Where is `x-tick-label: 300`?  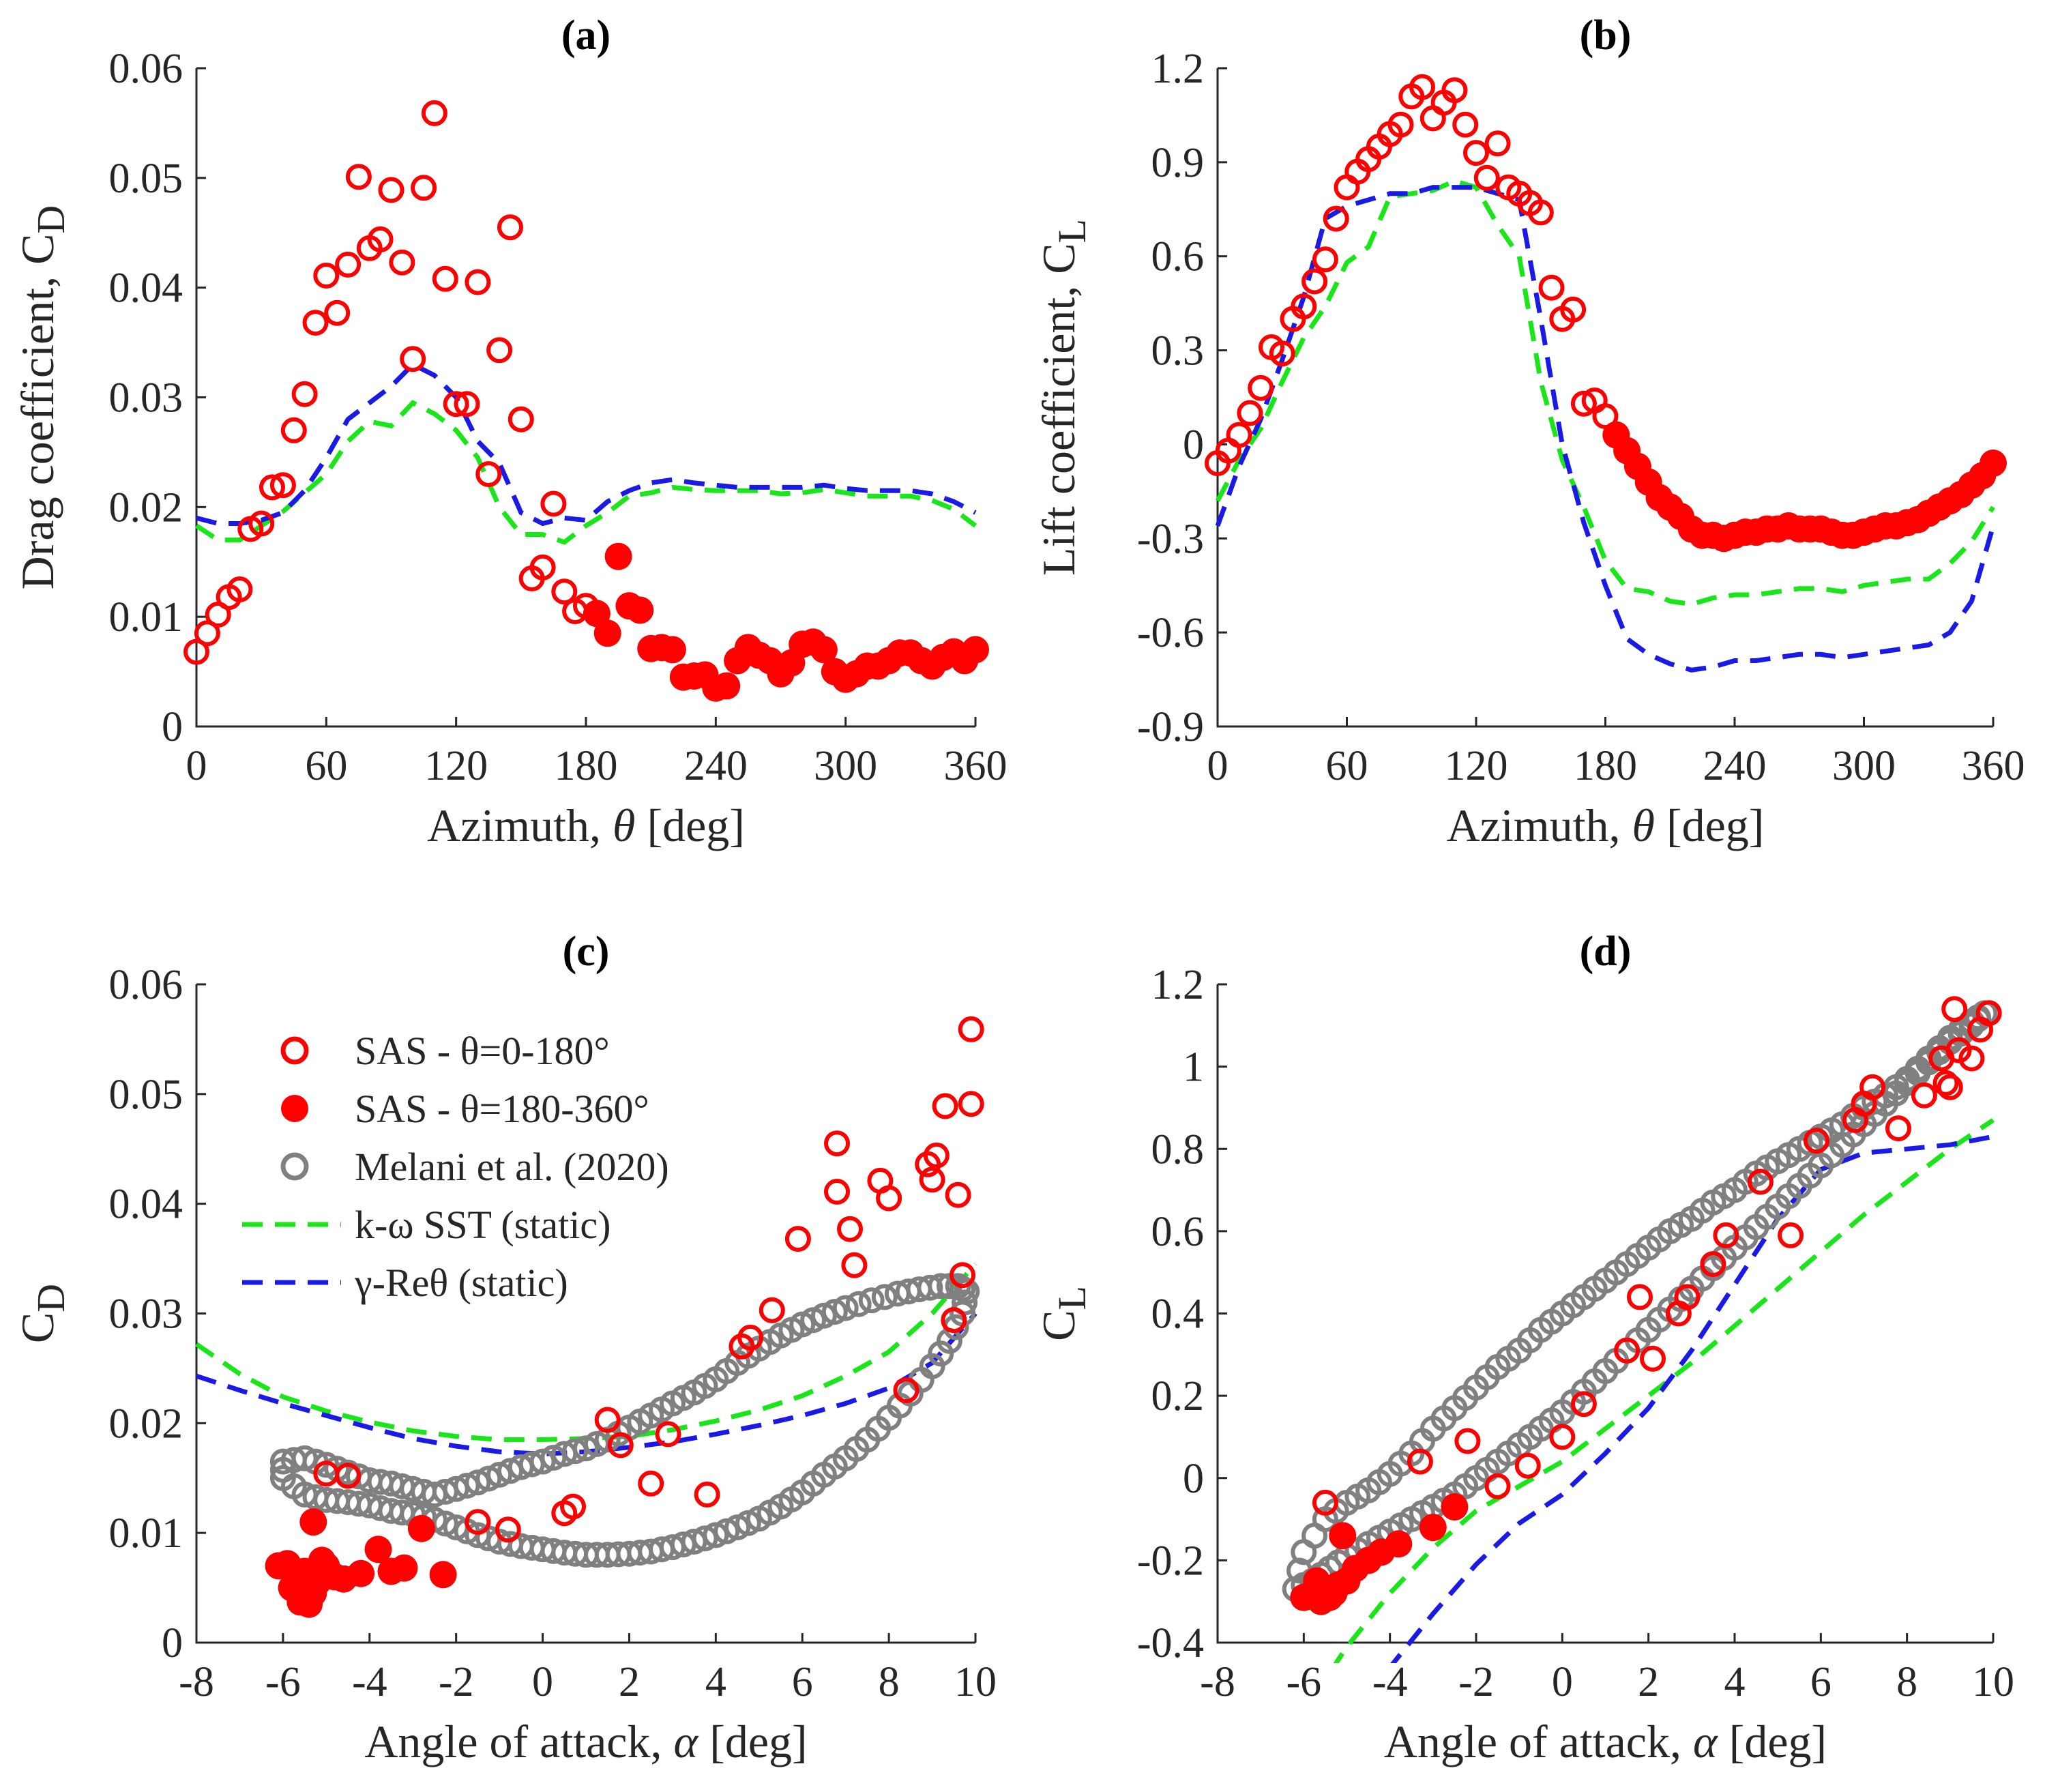
x-tick-label: 300 is located at coordinates (1864, 766).